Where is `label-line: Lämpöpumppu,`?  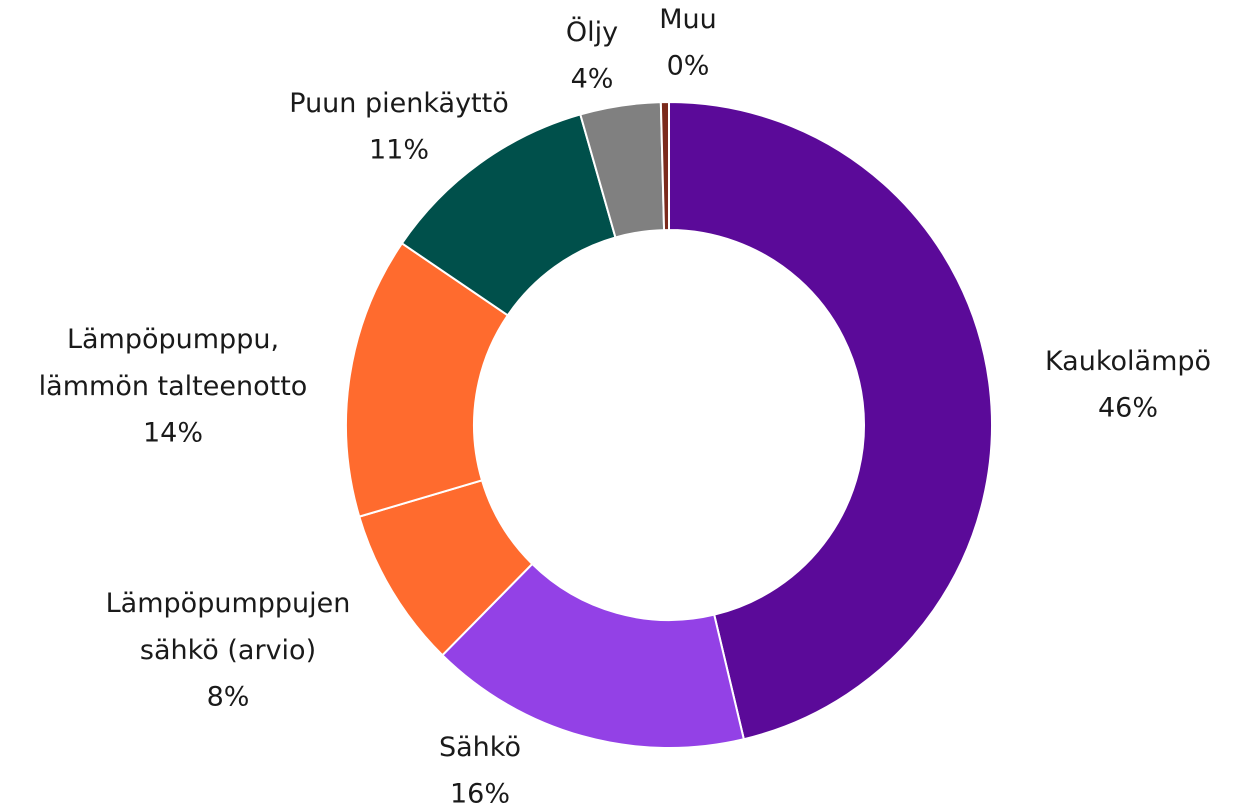 label-line: Lämpöpumppu, is located at coordinates (173, 339).